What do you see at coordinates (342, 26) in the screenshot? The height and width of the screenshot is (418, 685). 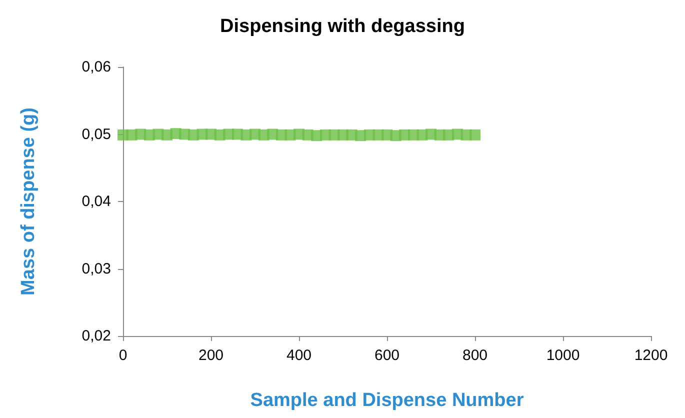 I see `chart-title: Dispensing with degassing` at bounding box center [342, 26].